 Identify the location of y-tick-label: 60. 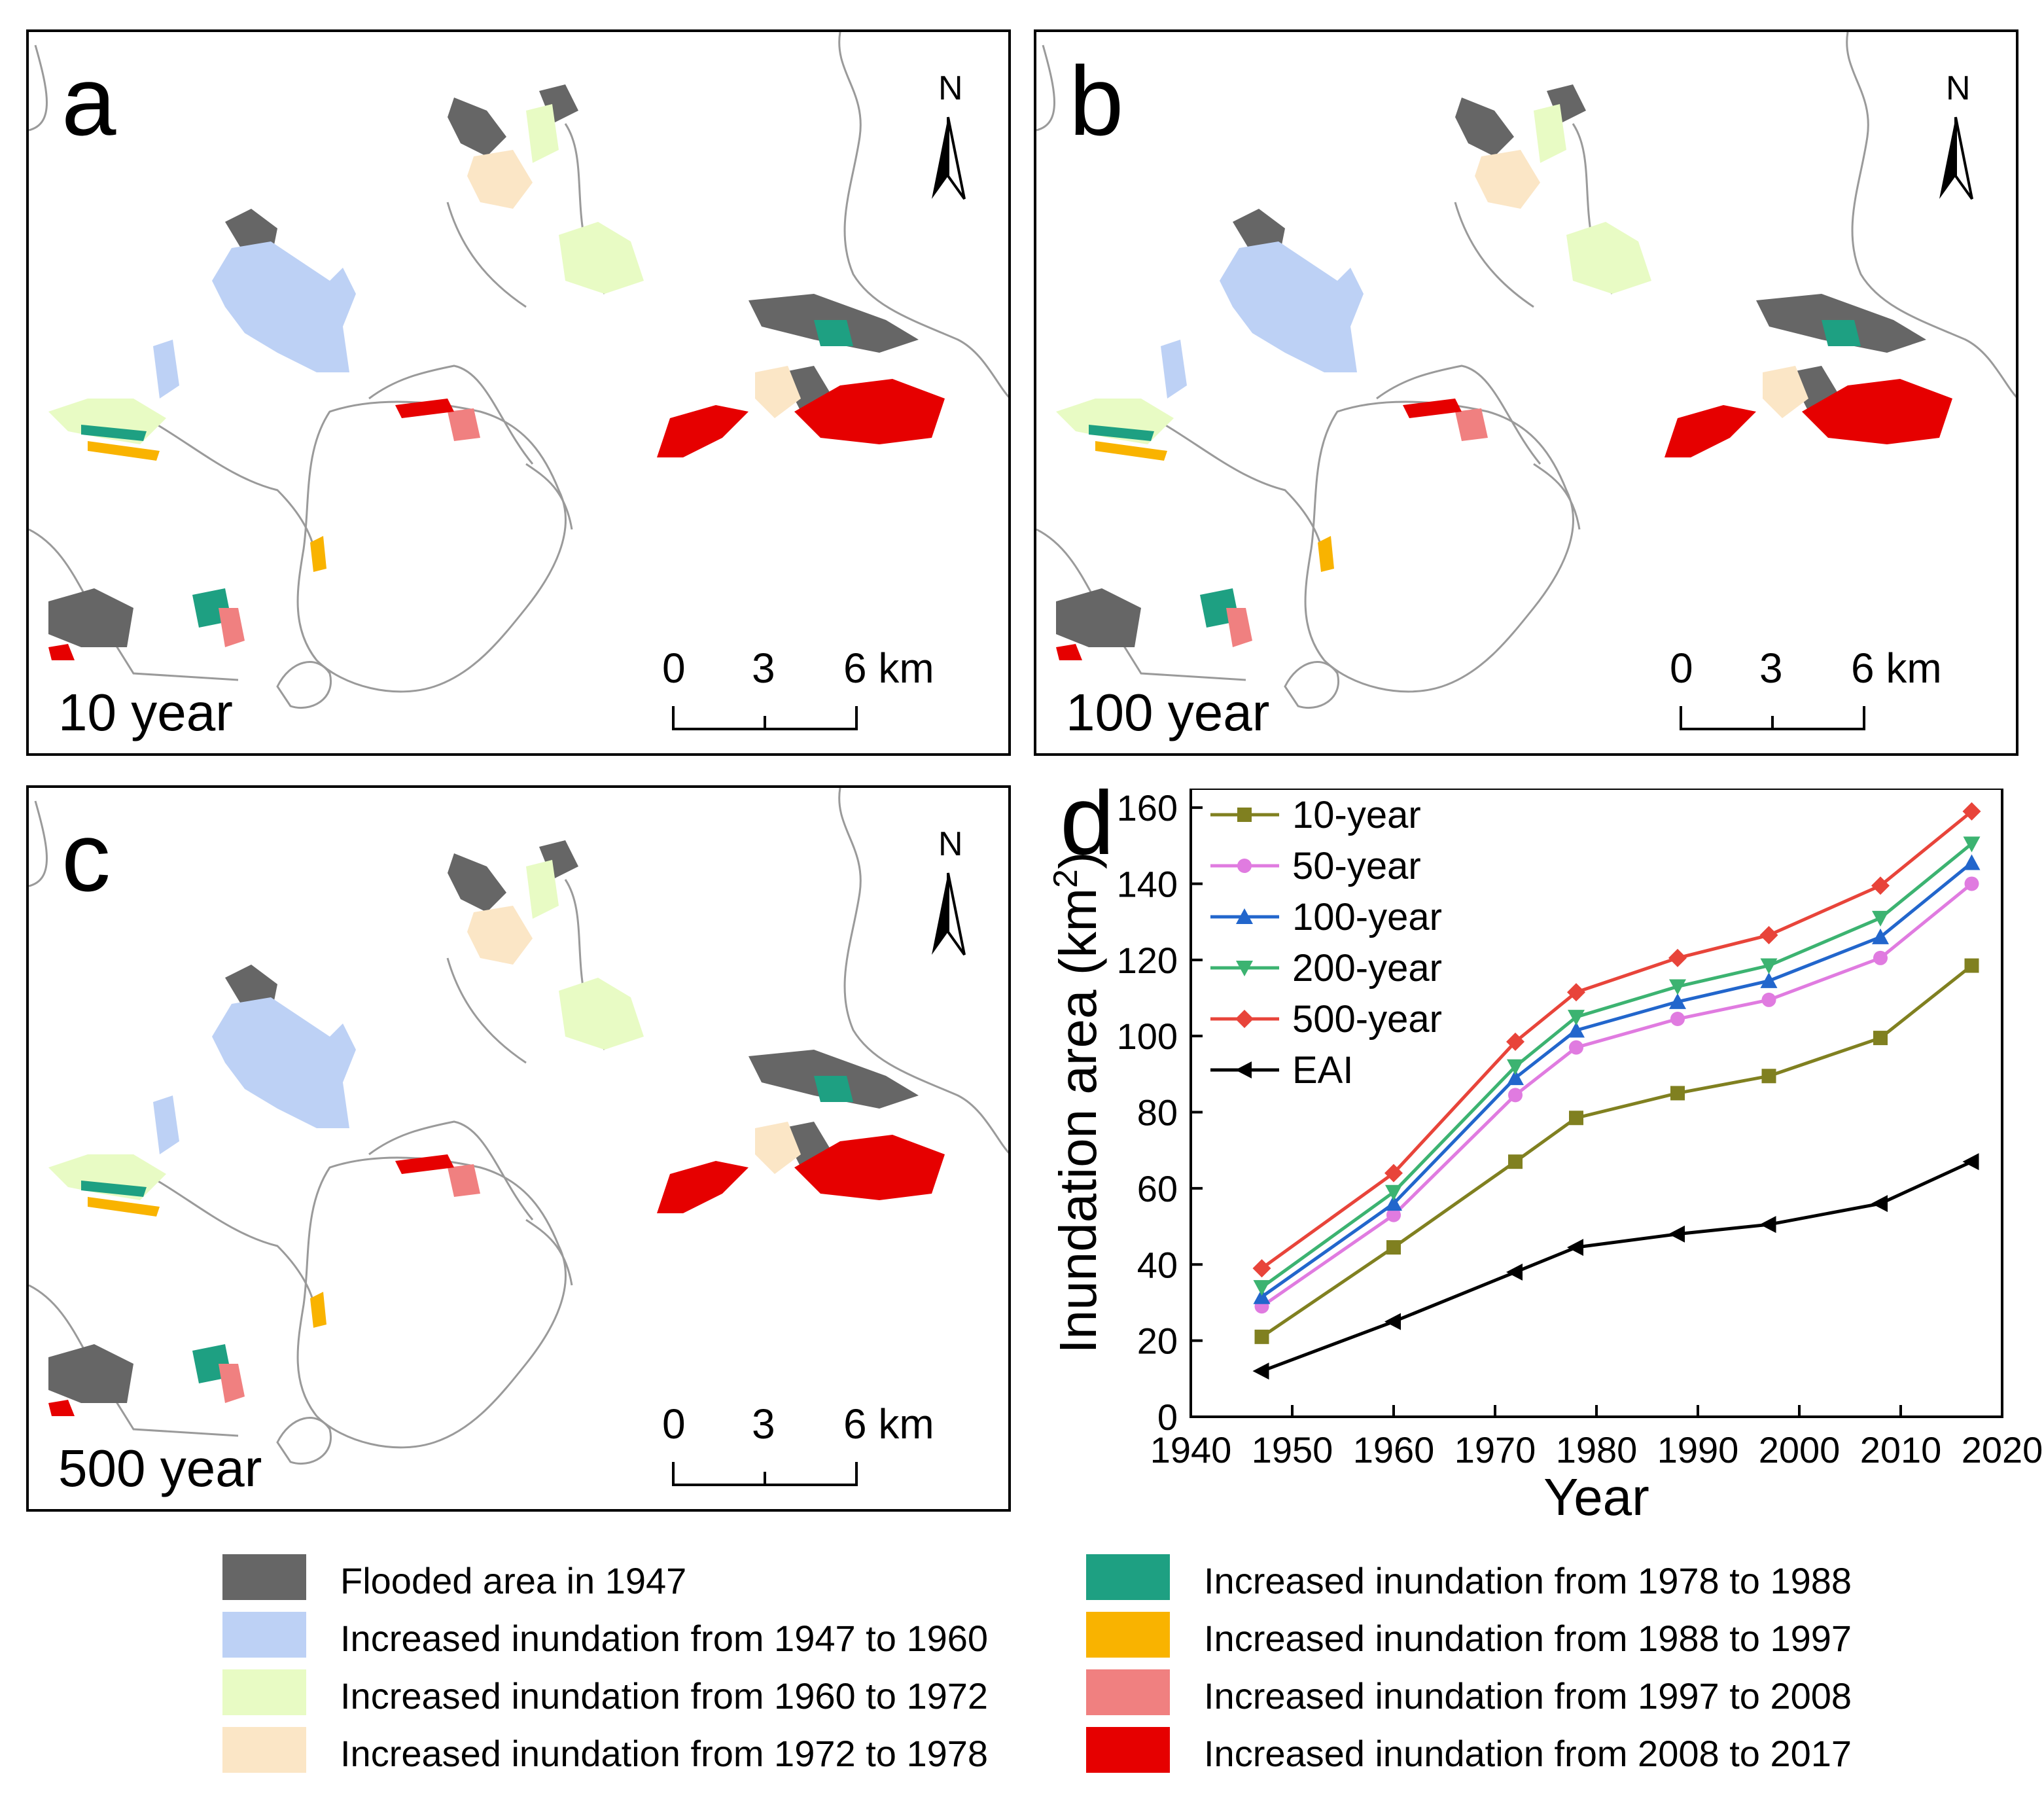
(1157, 1188).